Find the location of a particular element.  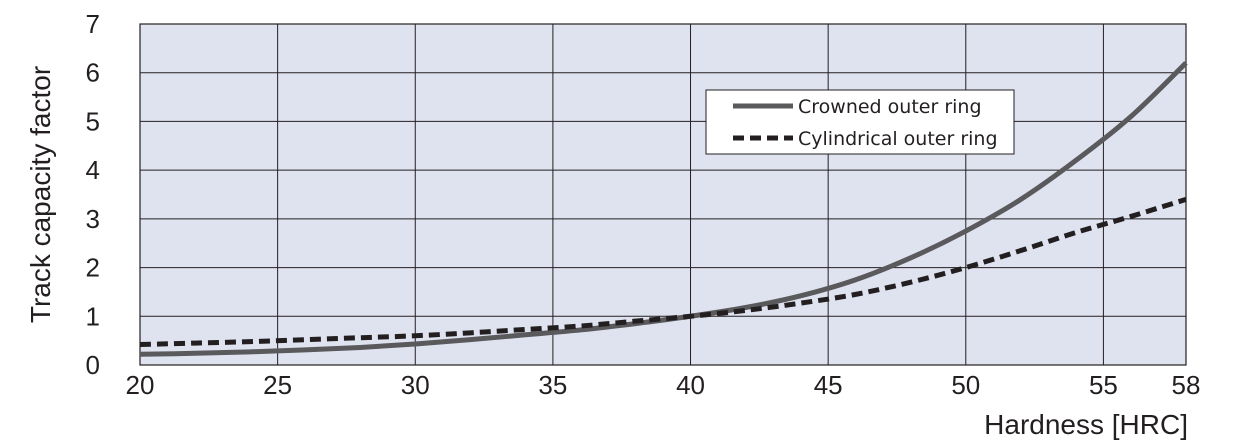

x-tick-label: 45 is located at coordinates (828, 385).